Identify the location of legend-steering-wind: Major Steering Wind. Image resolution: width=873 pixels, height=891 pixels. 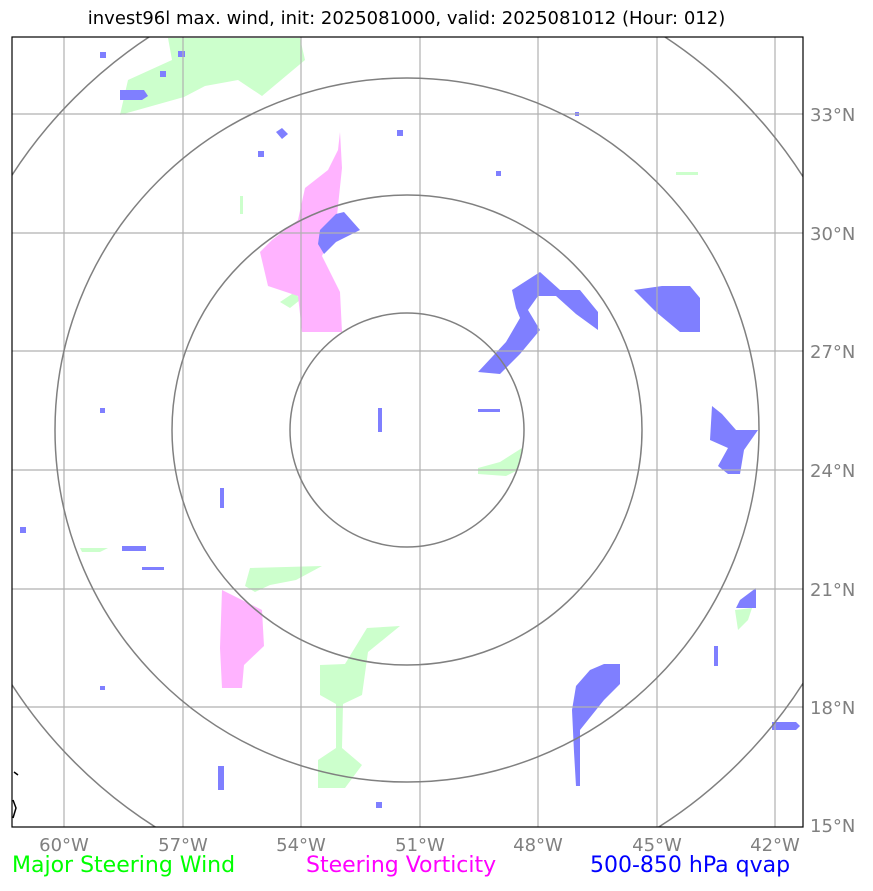
(124, 865).